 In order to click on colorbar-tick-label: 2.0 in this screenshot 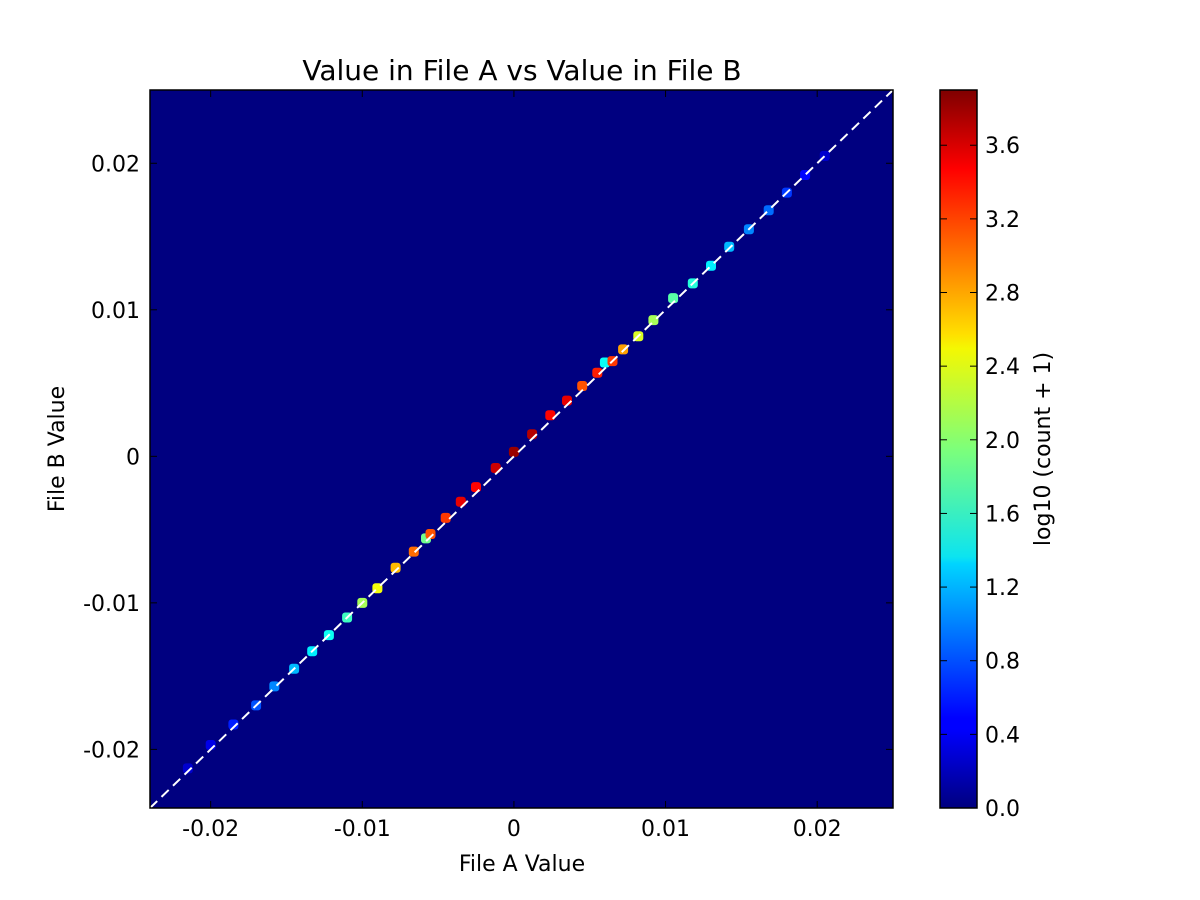, I will do `click(1002, 441)`.